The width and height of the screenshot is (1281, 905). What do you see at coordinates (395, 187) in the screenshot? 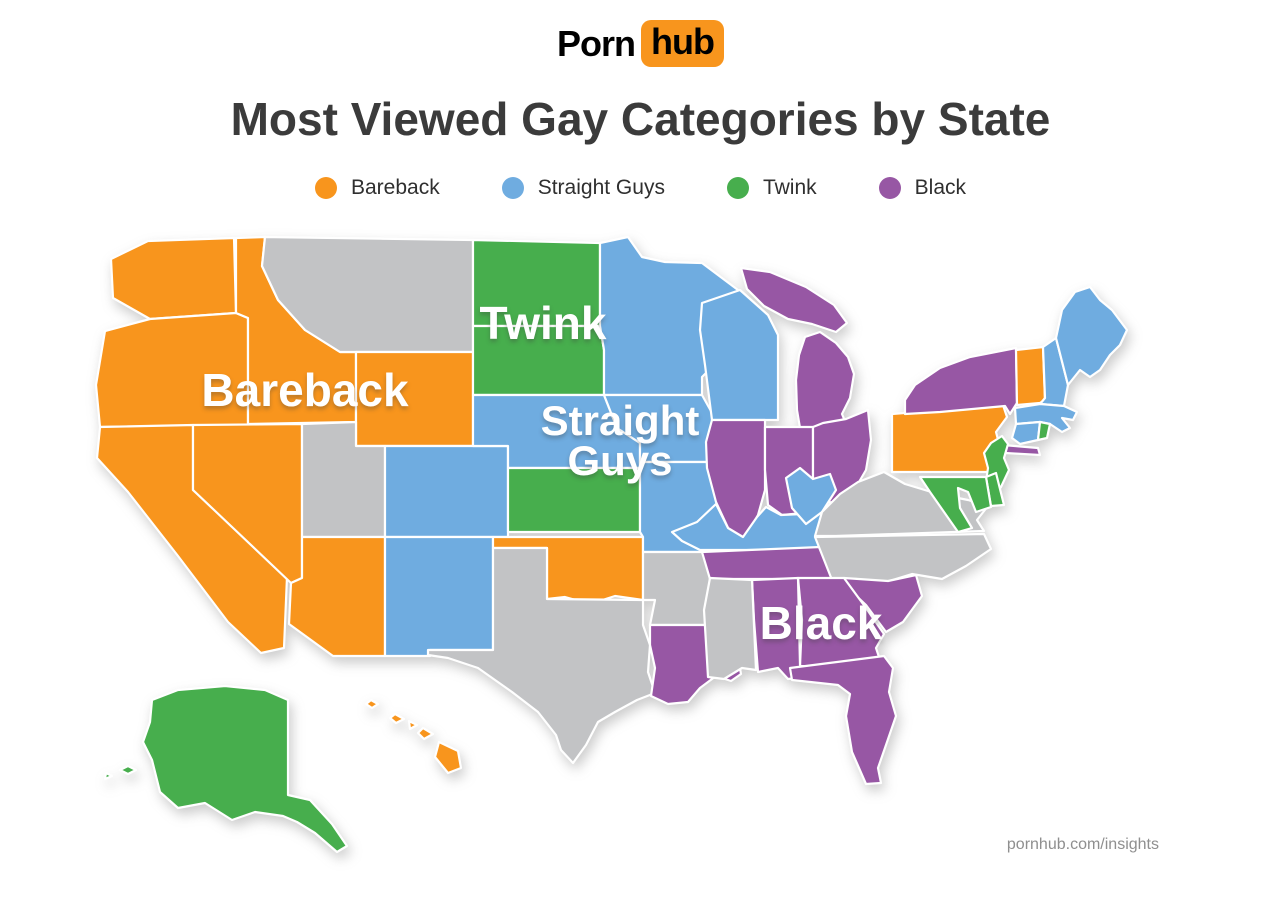
I see `legend-label-bareback: Bareback` at bounding box center [395, 187].